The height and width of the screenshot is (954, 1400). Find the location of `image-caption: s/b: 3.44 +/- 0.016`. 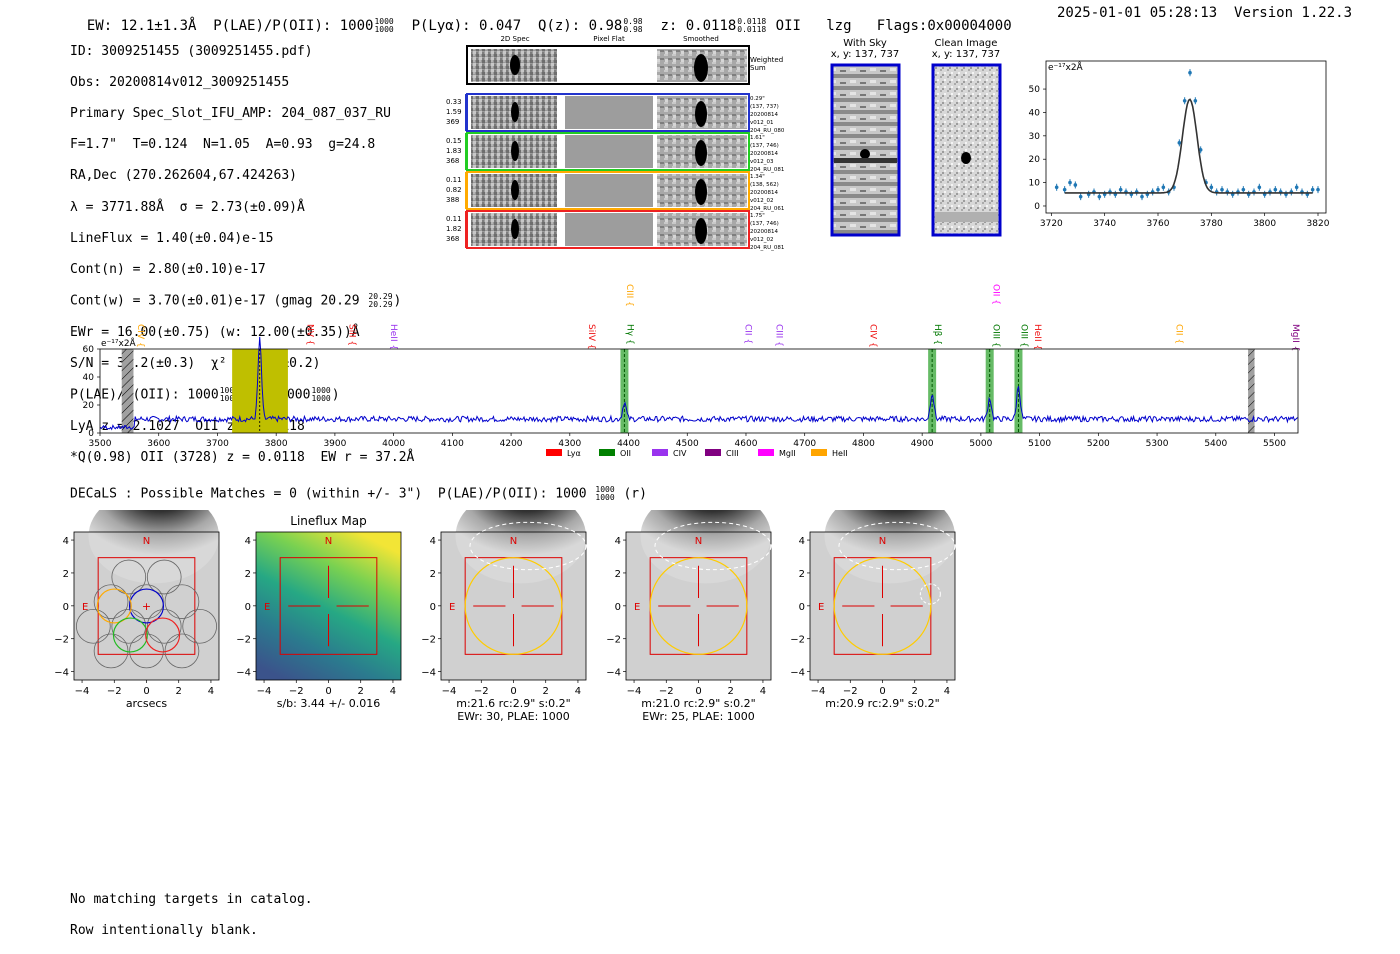

image-caption: s/b: 3.44 +/- 0.016 is located at coordinates (329, 703).